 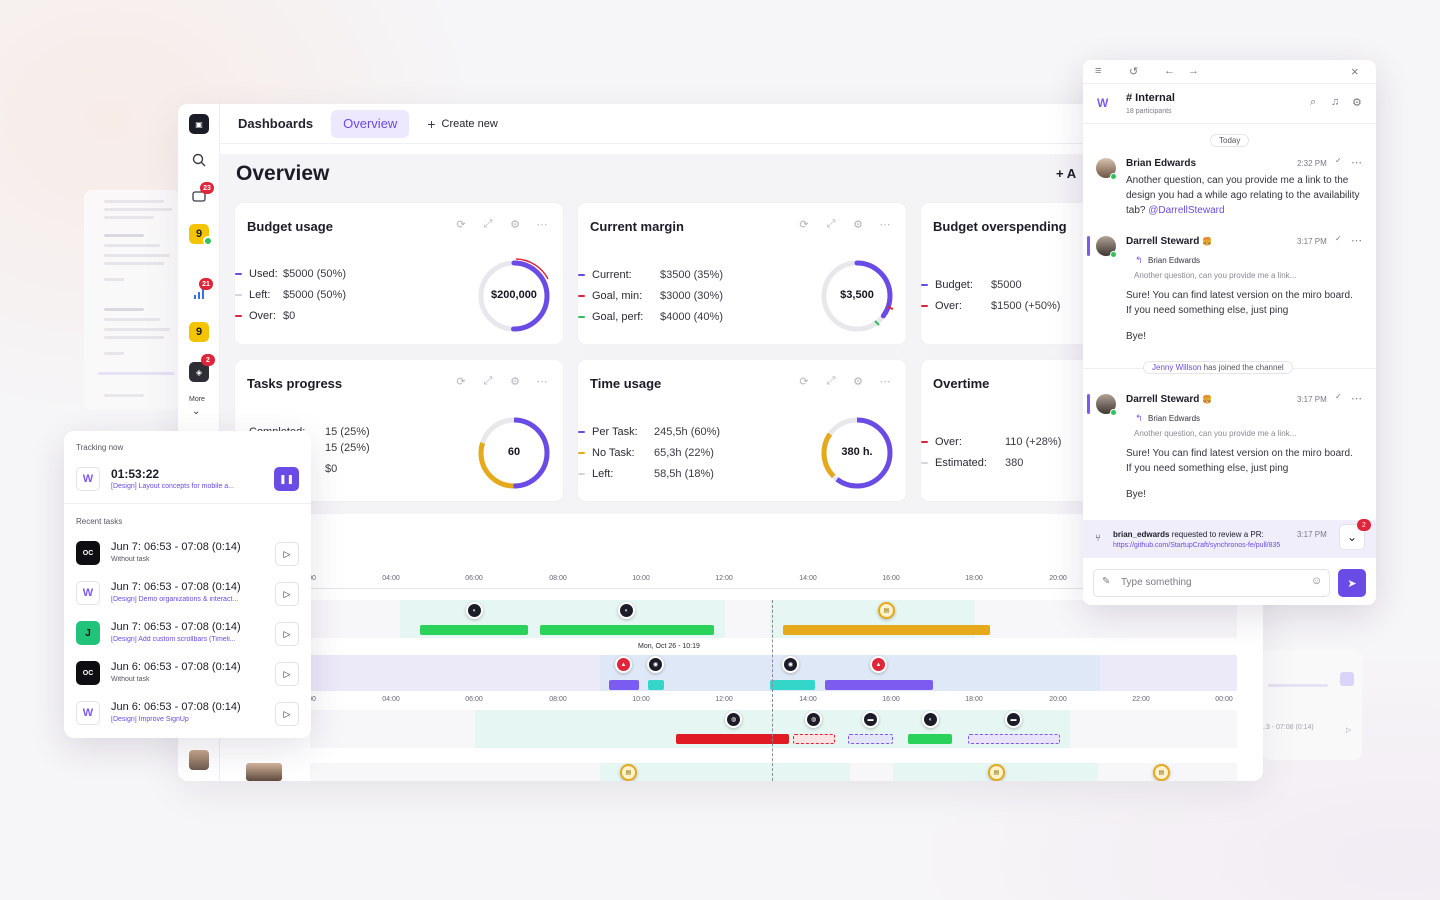 What do you see at coordinates (1352, 583) in the screenshot?
I see `send-button: ➤` at bounding box center [1352, 583].